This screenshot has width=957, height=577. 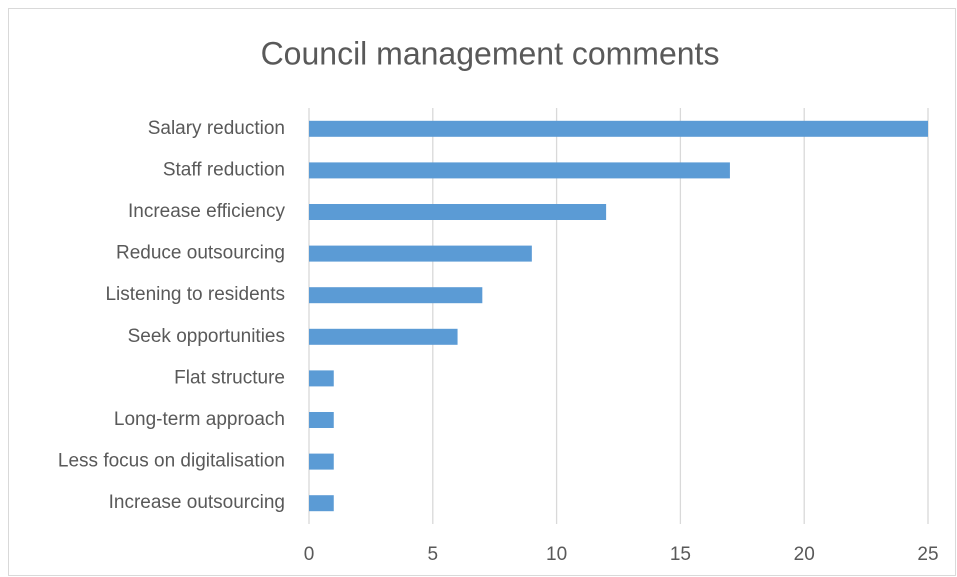 What do you see at coordinates (207, 211) in the screenshot?
I see `y-tick-label: Increase efficiency` at bounding box center [207, 211].